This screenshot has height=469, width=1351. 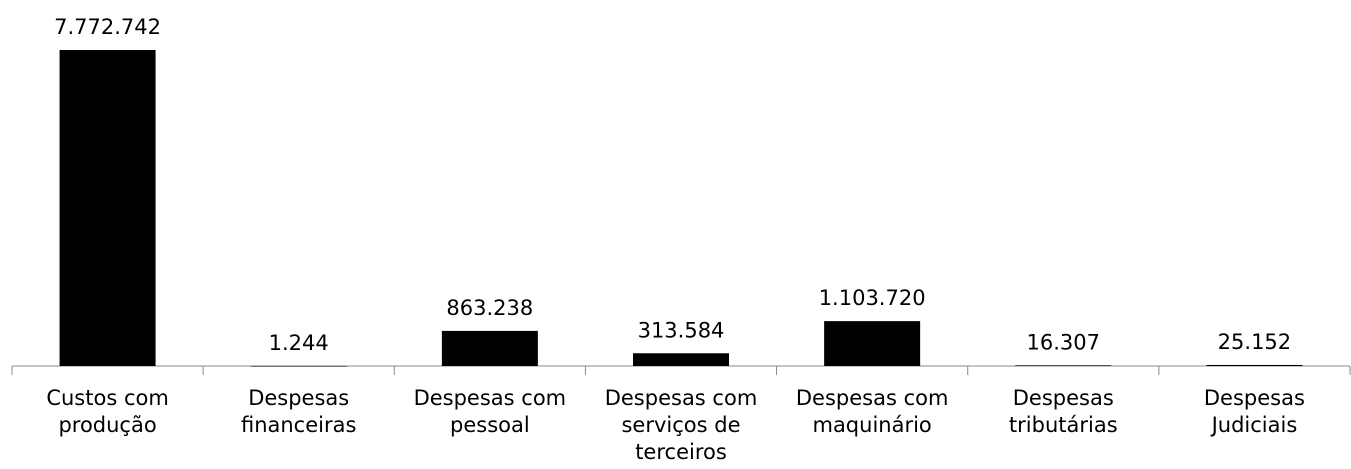 I want to click on data-label: 1.103.720, so click(x=872, y=298).